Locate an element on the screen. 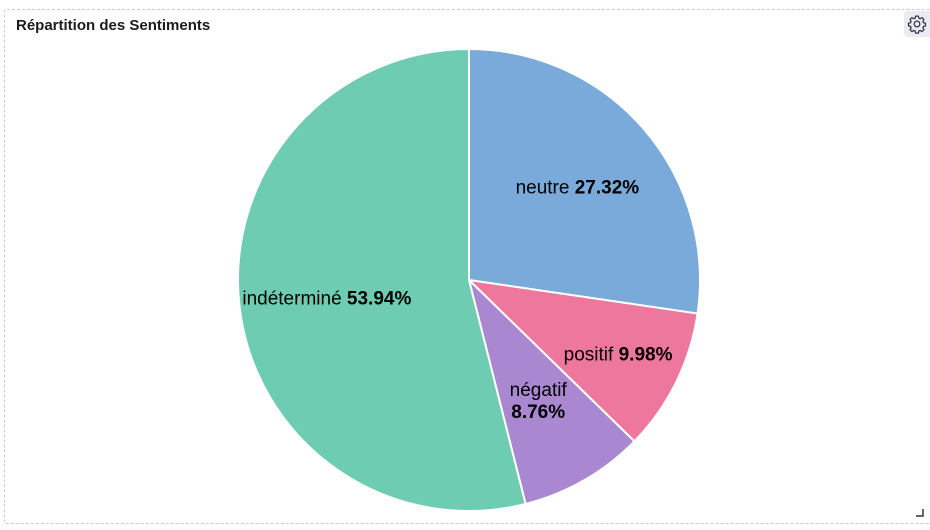 This screenshot has width=930, height=530. slice-label-3: indéterminé 53.94% is located at coordinates (326, 299).